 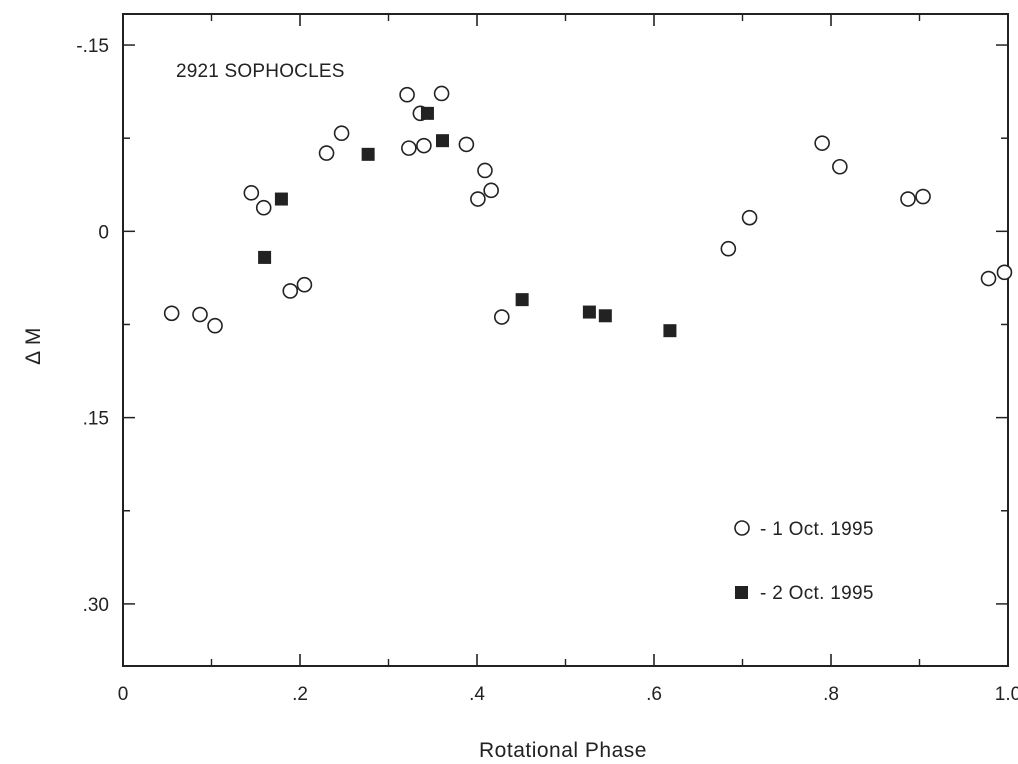 I want to click on y-tick-label: .15, so click(x=96, y=419).